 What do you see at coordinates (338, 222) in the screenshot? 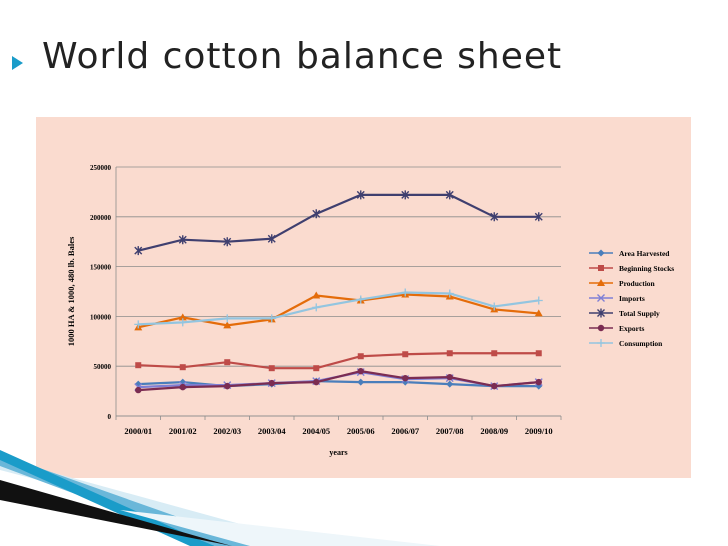
I see `series-line-total-supply` at bounding box center [338, 222].